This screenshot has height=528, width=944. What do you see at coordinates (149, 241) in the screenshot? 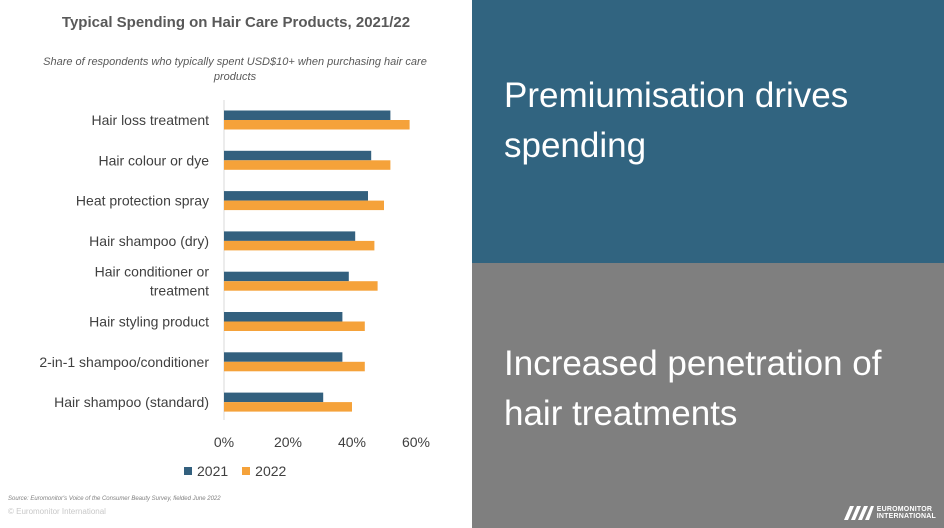
I see `category-label-3: Hair shampoo (dry)` at bounding box center [149, 241].